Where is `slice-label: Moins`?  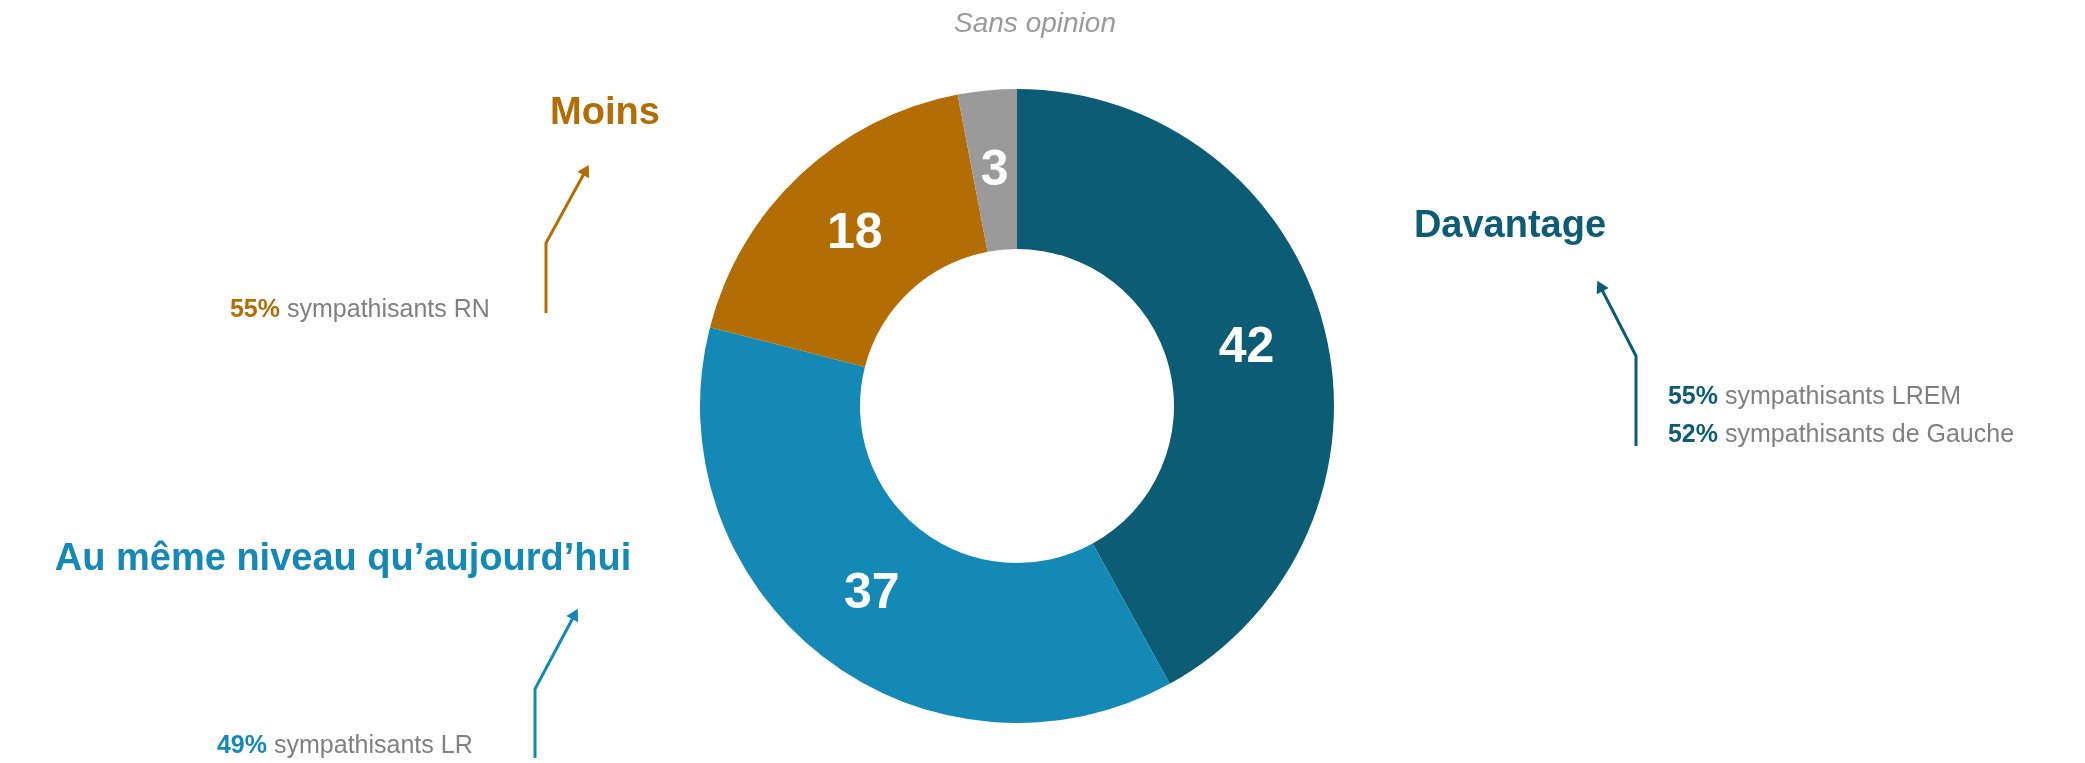 slice-label: Moins is located at coordinates (605, 111).